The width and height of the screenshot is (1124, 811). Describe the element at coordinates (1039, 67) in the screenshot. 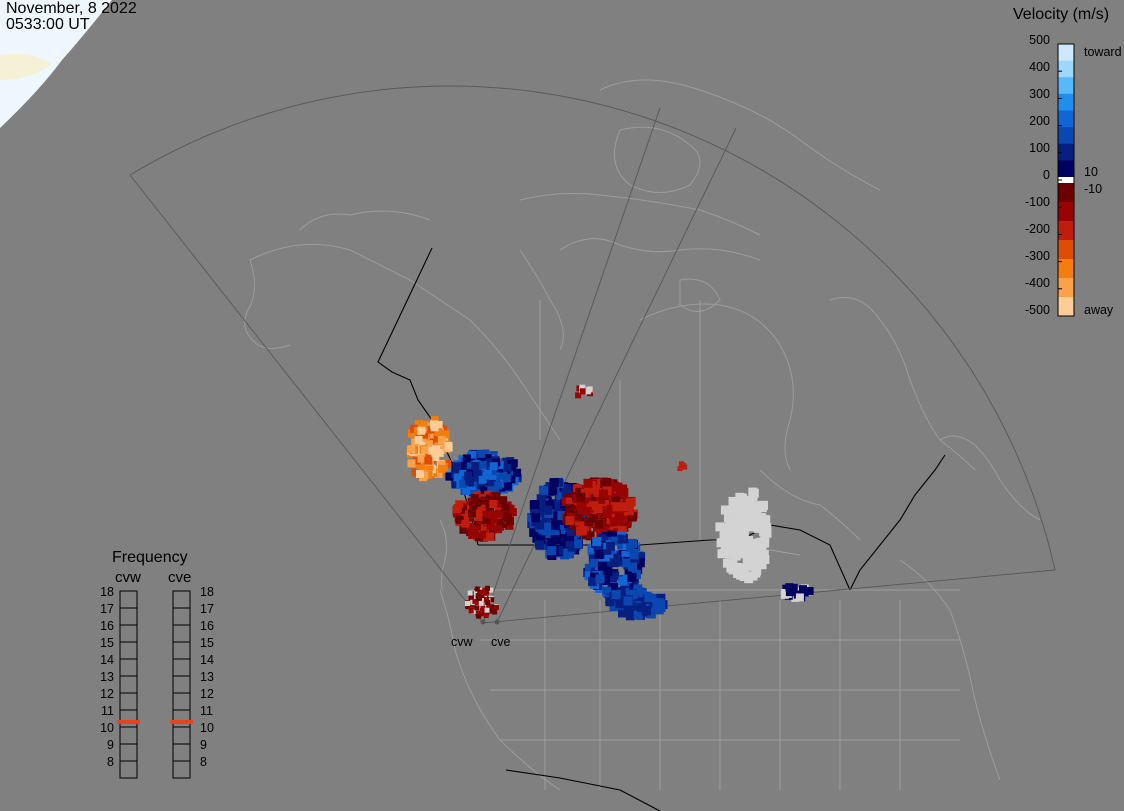

I see `colorbar-tick: 400` at that location.